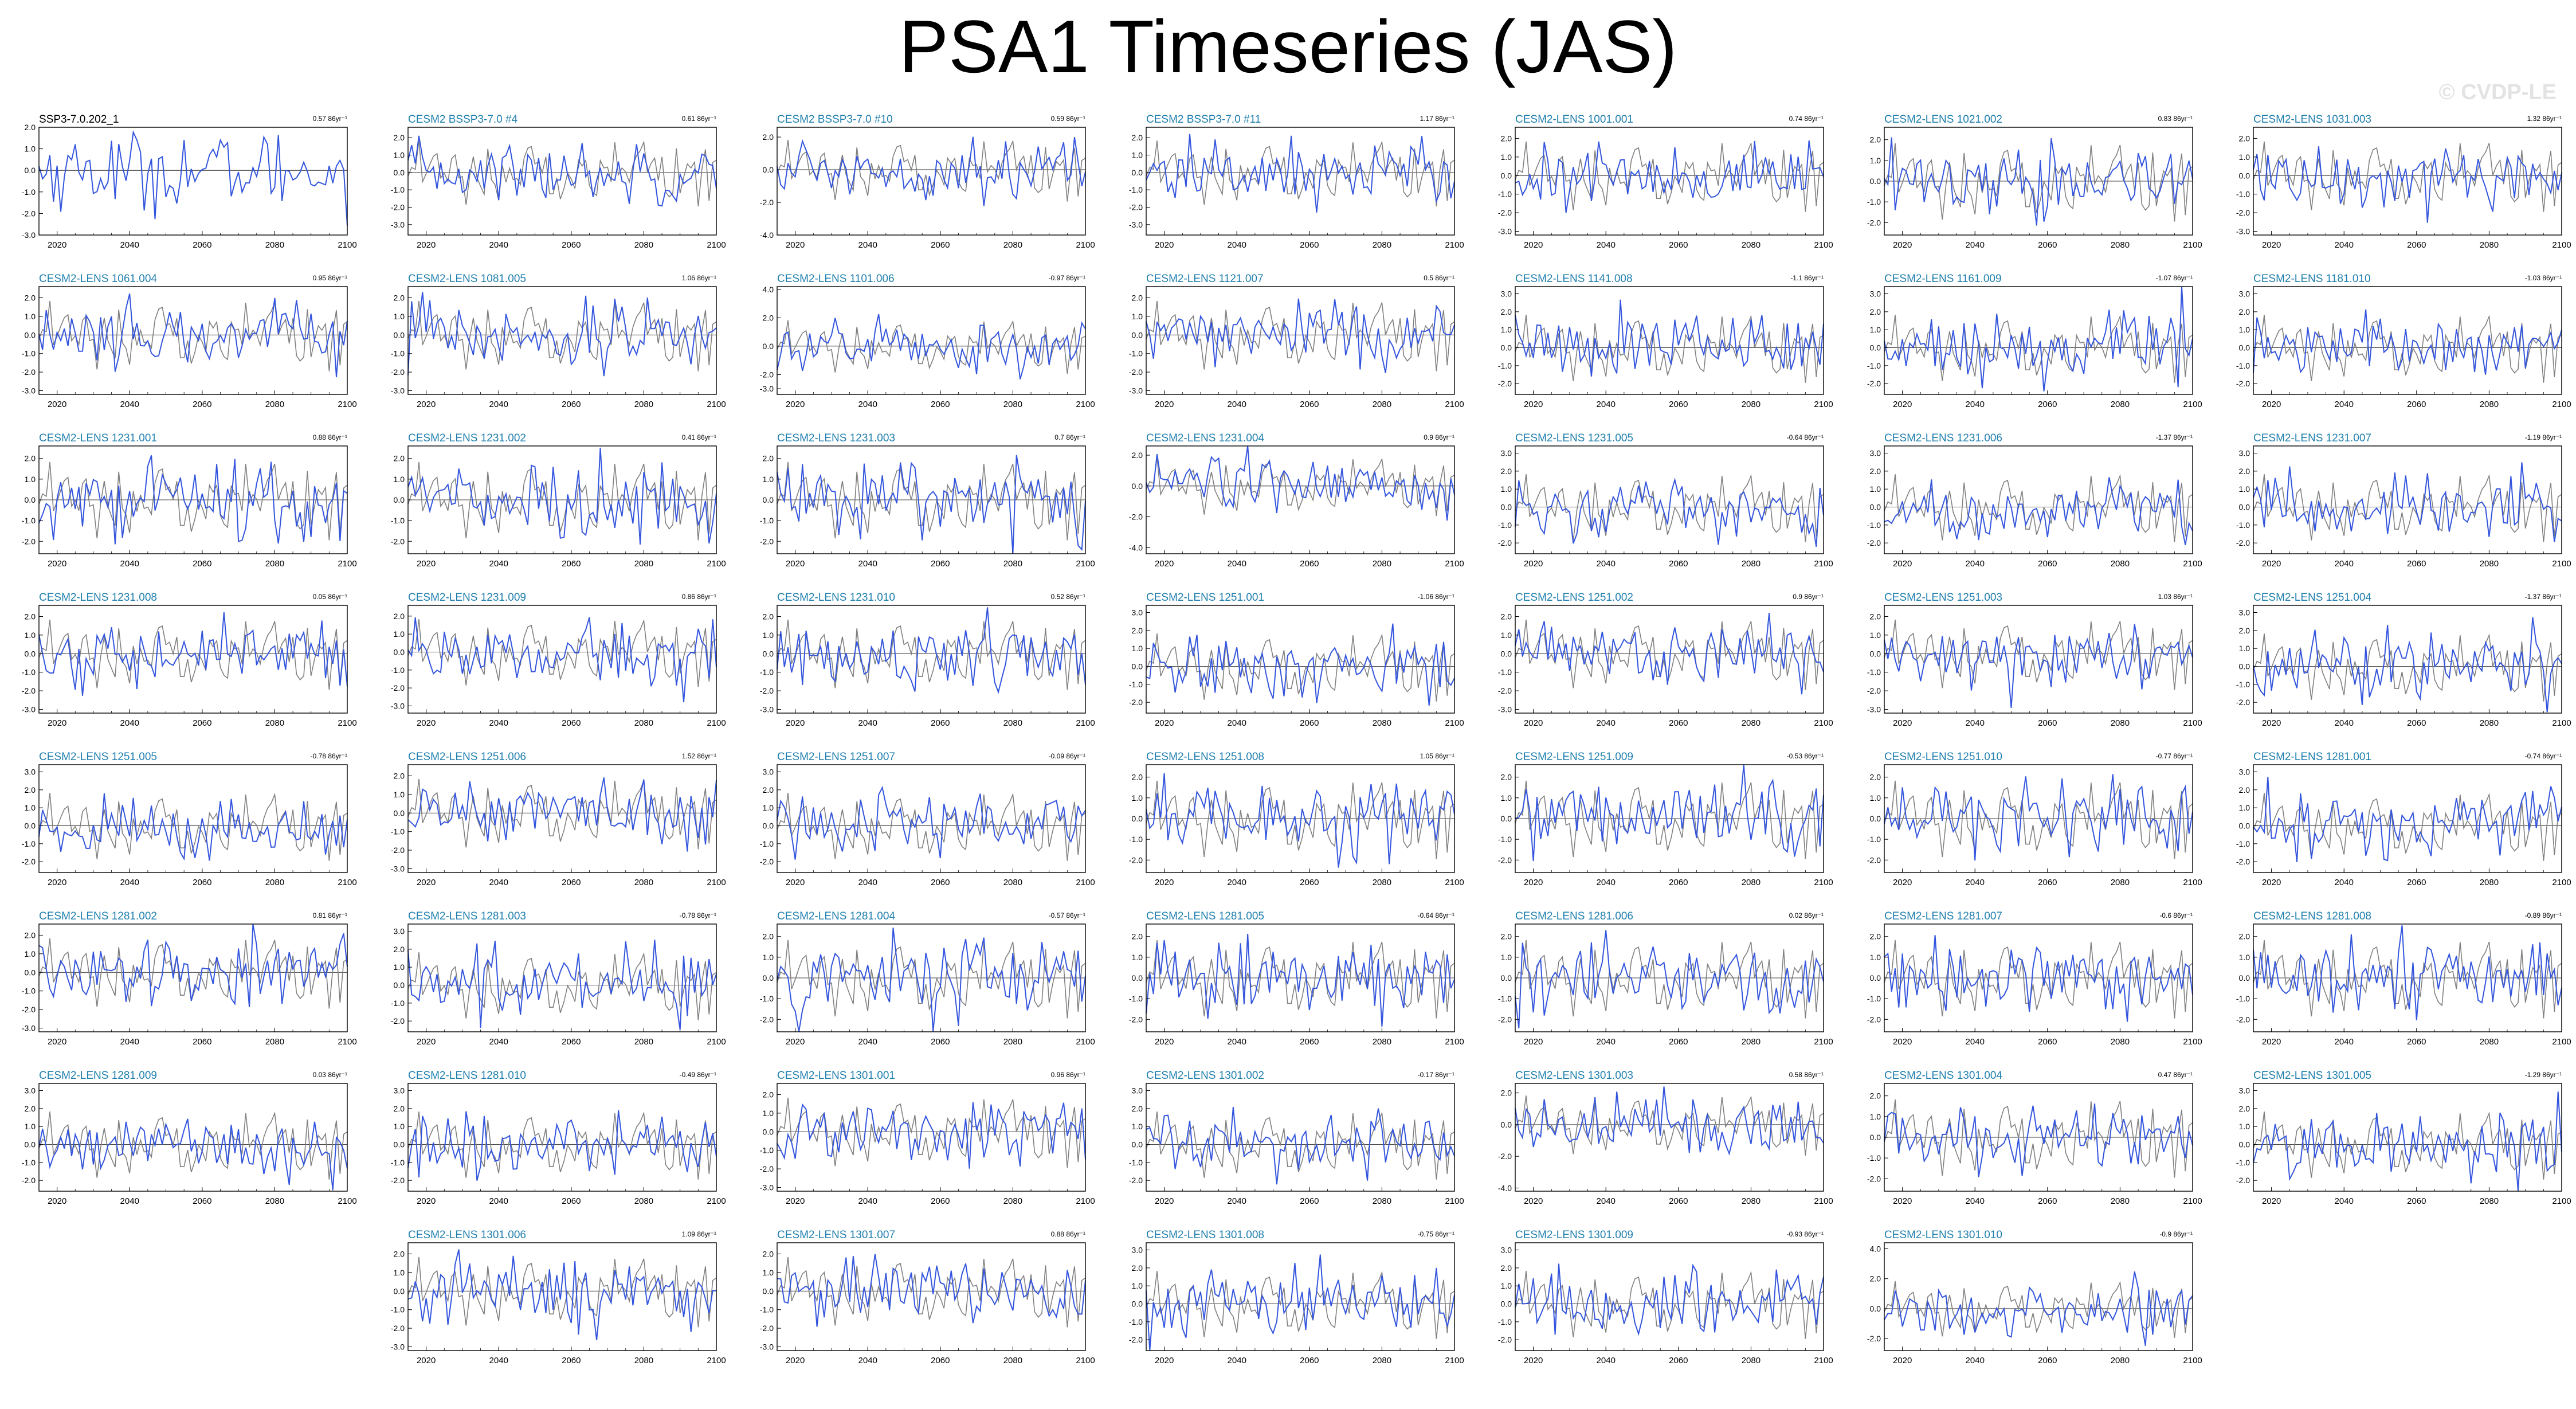 The width and height of the screenshot is (2576, 1409). I want to click on panel-title: CESM2-LENS 1231.003, so click(836, 438).